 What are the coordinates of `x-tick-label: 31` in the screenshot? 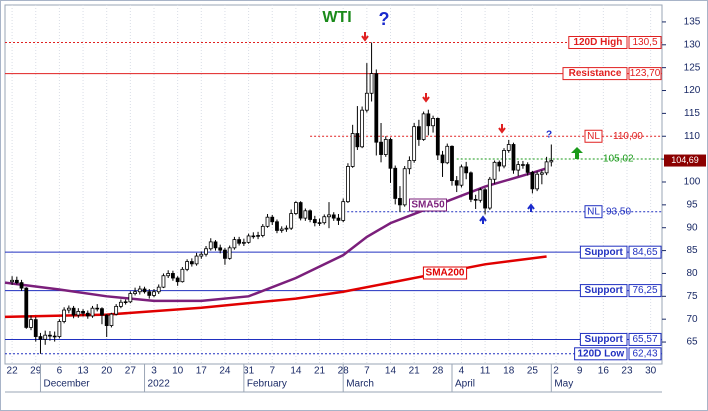 It's located at (249, 371).